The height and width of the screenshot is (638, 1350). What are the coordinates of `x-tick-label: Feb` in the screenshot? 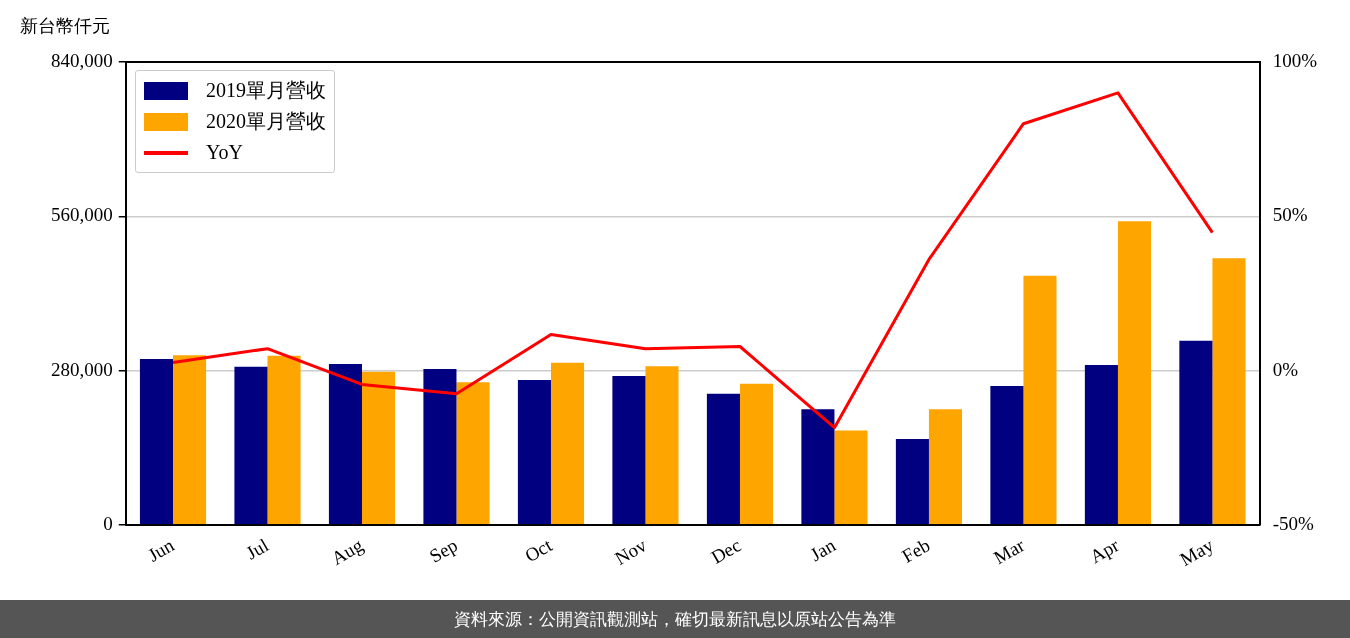 It's located at (916, 550).